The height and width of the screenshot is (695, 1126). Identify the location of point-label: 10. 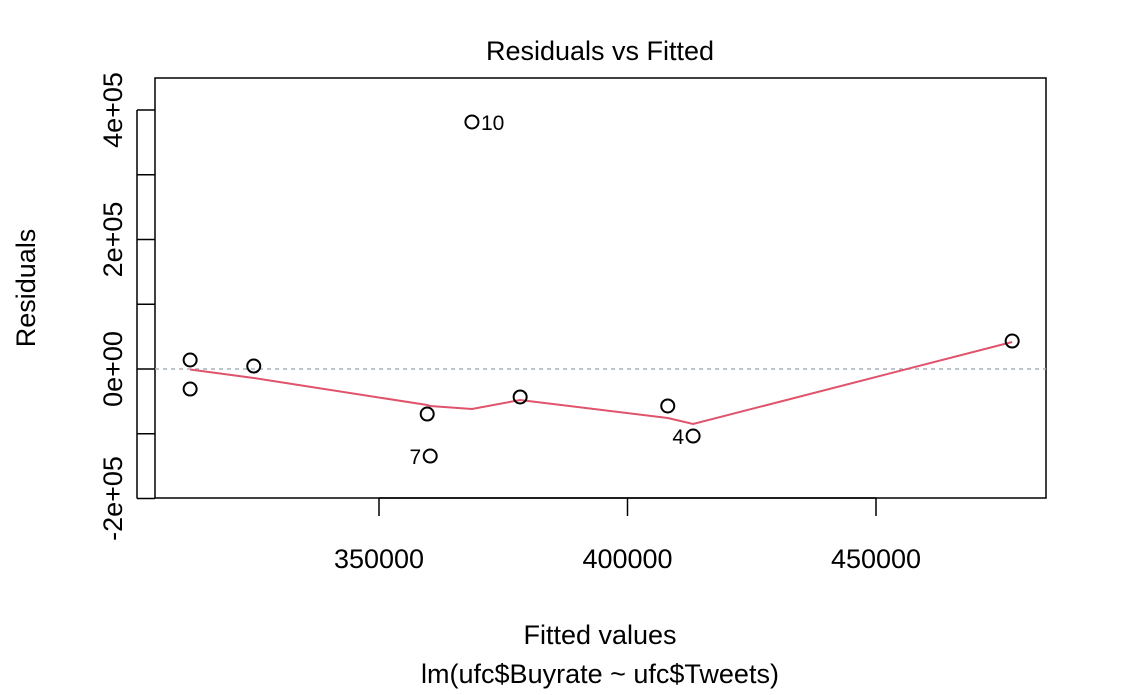
(492, 123).